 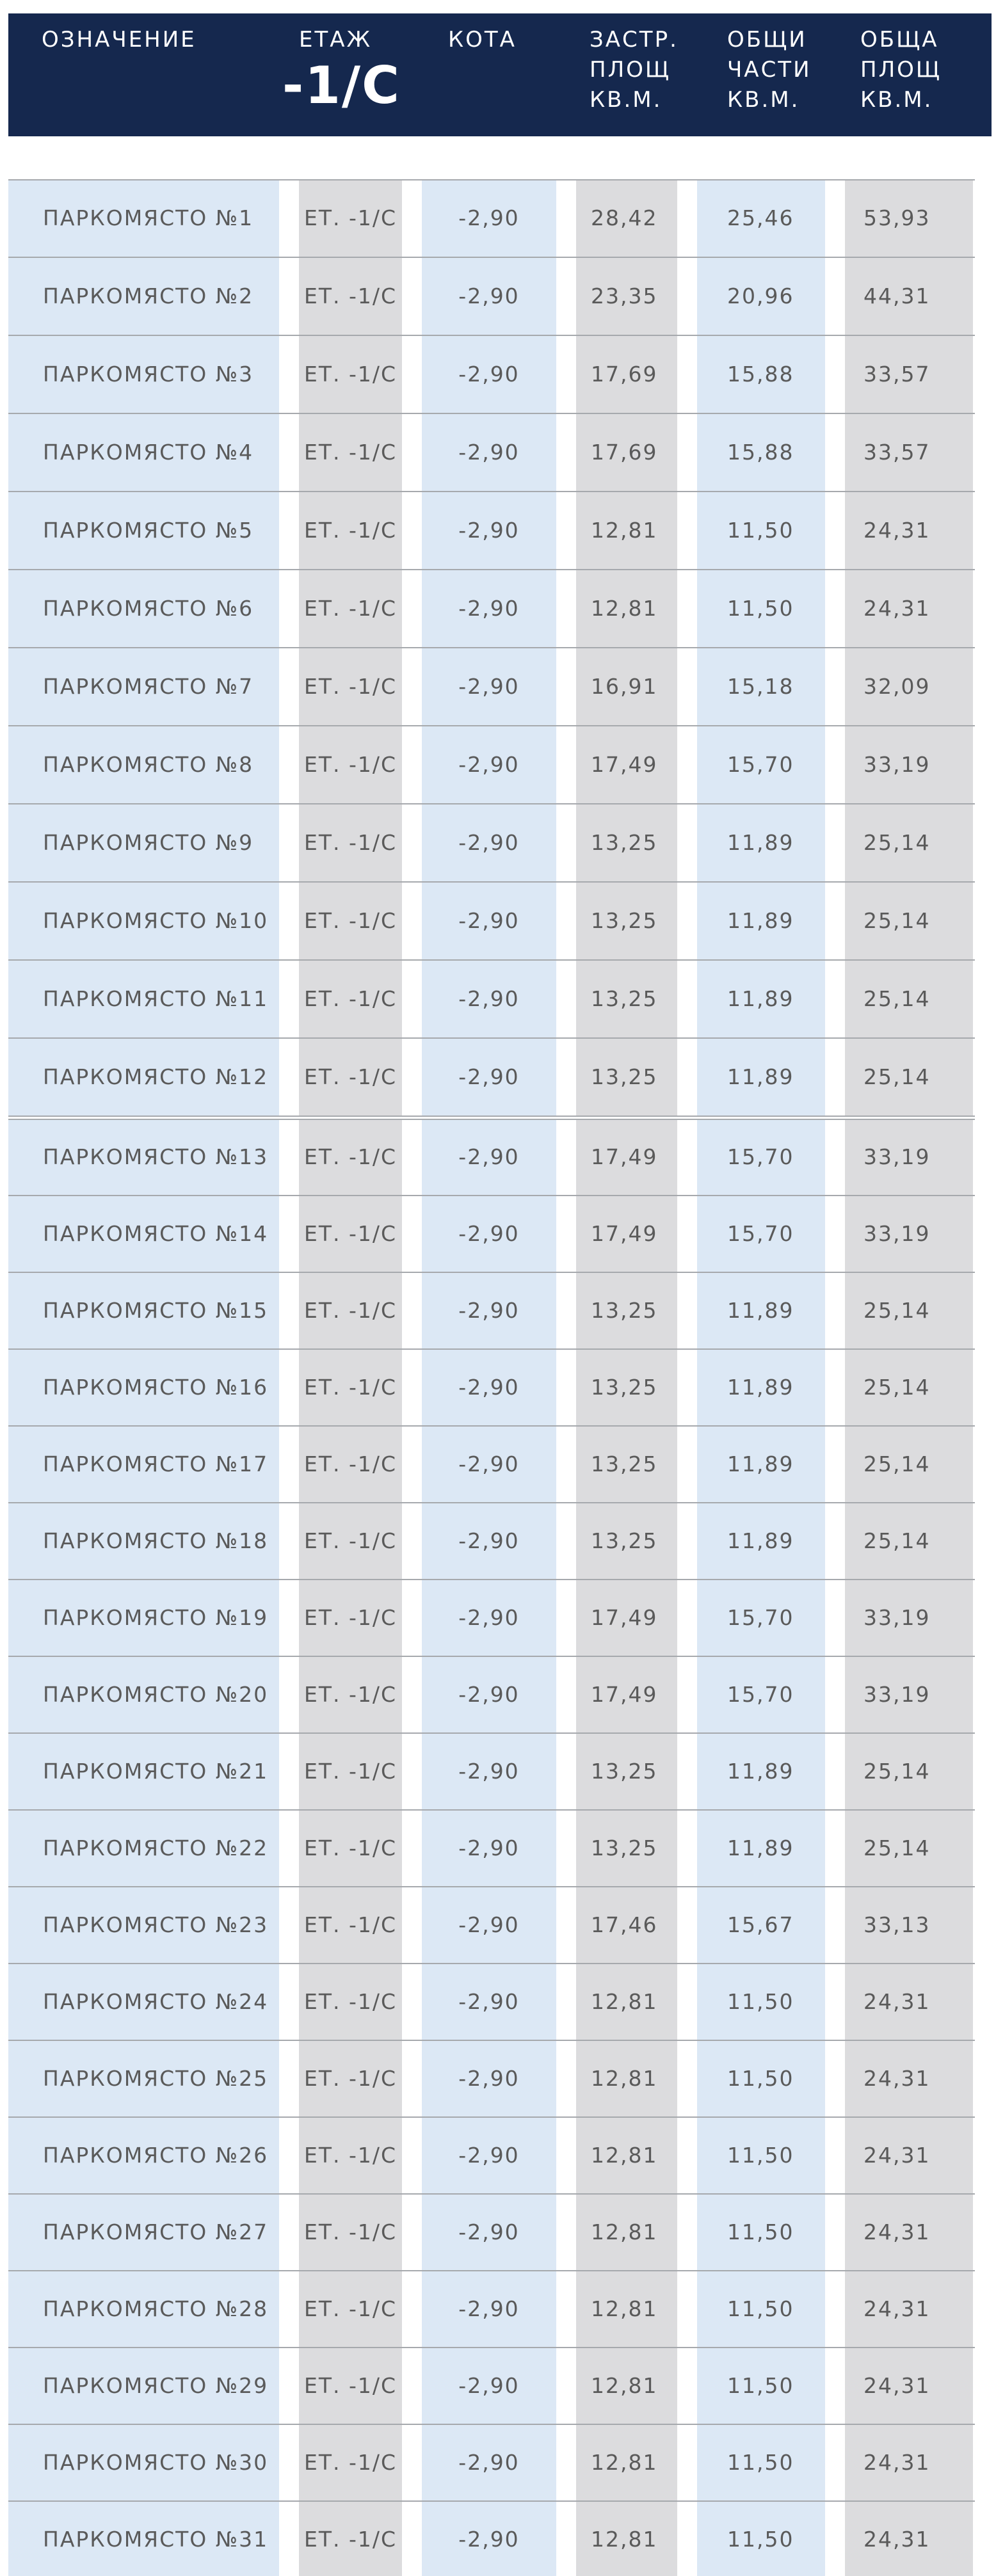 What do you see at coordinates (156, 2001) in the screenshot?
I see `row-name: ПАРКОМЯСТО №24` at bounding box center [156, 2001].